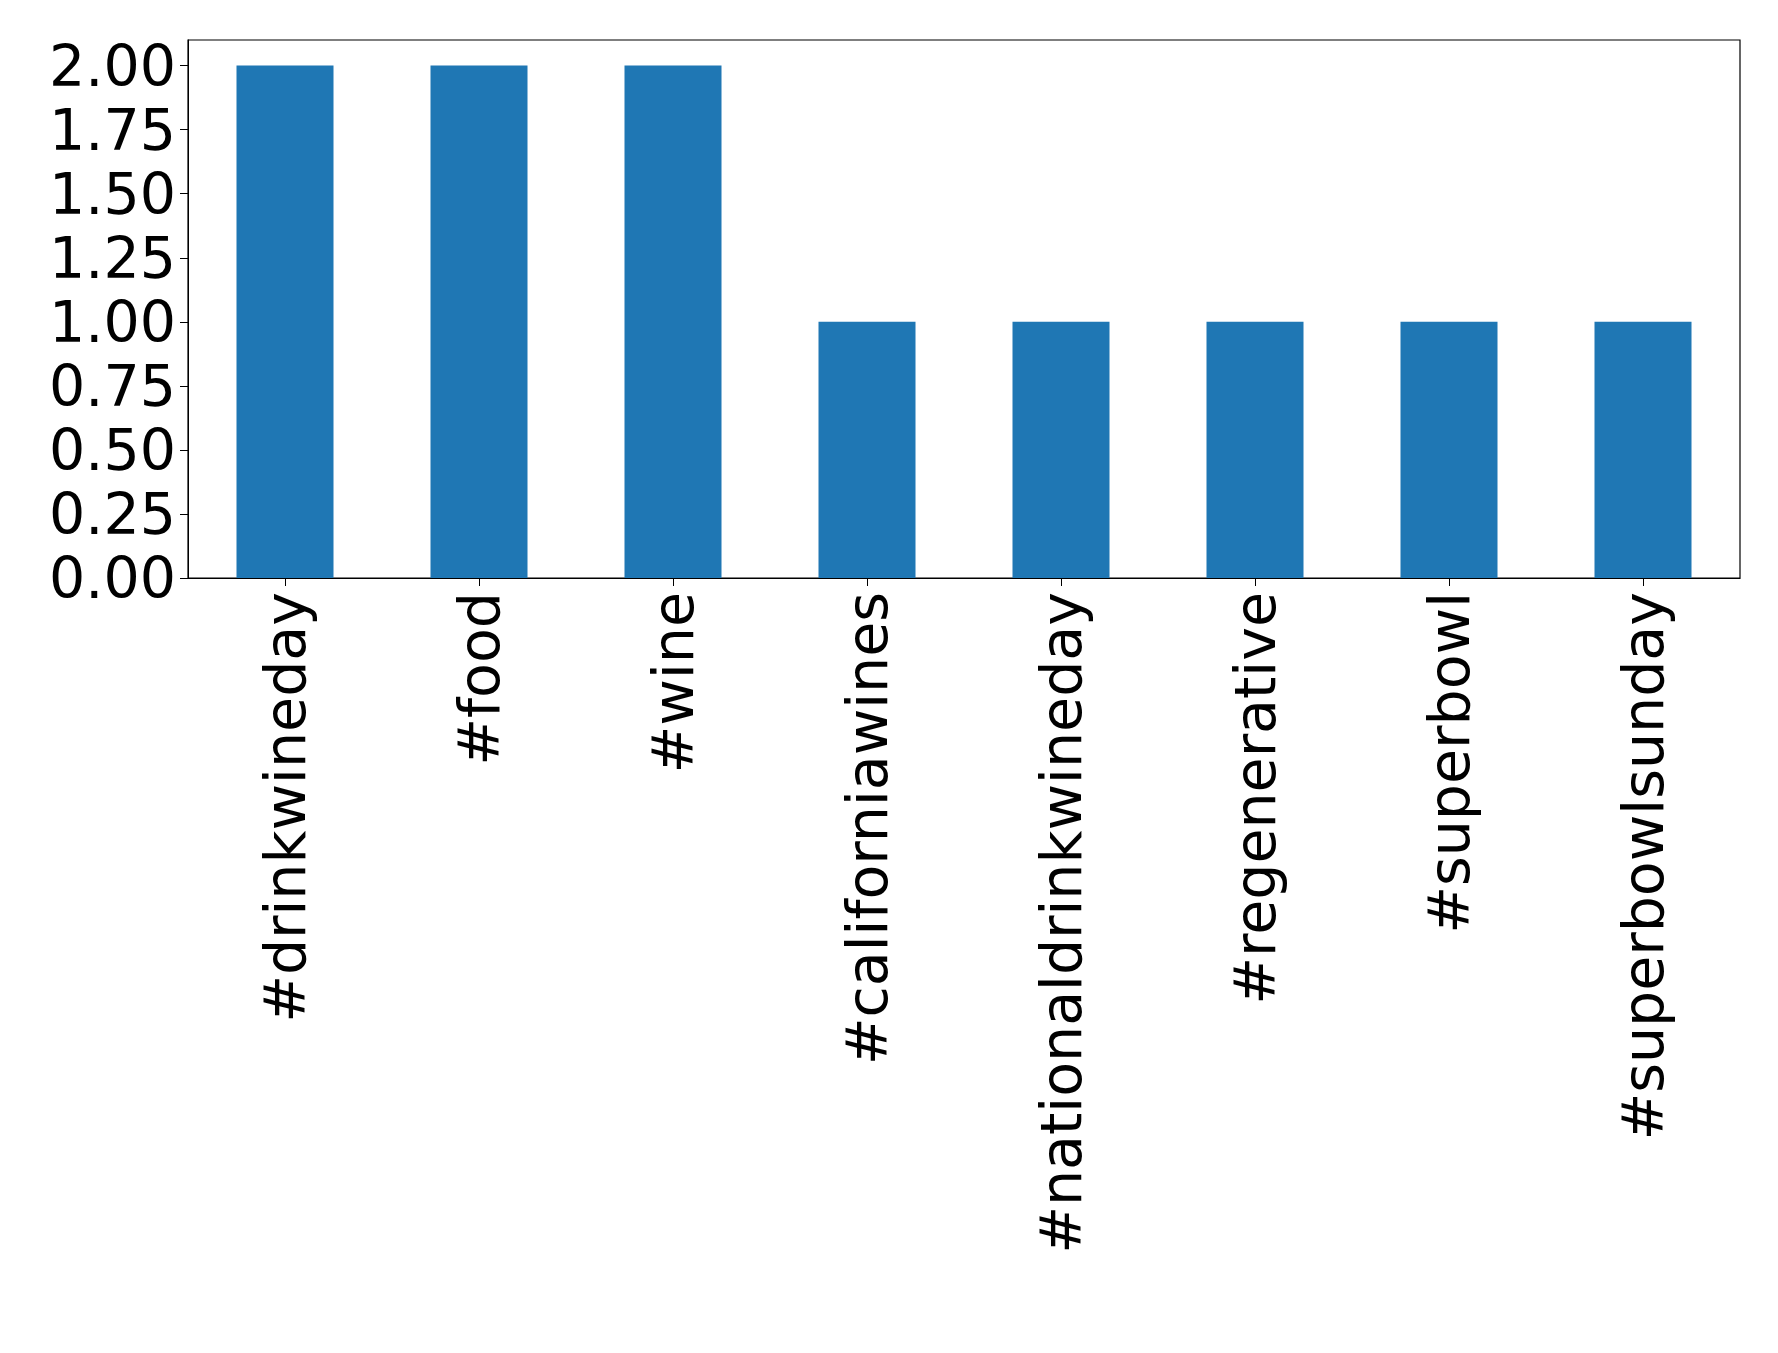 Image resolution: width=1778 pixels, height=1353 pixels. Describe the element at coordinates (285, 807) in the screenshot. I see `x-tick-label: #drinkwineday` at that location.